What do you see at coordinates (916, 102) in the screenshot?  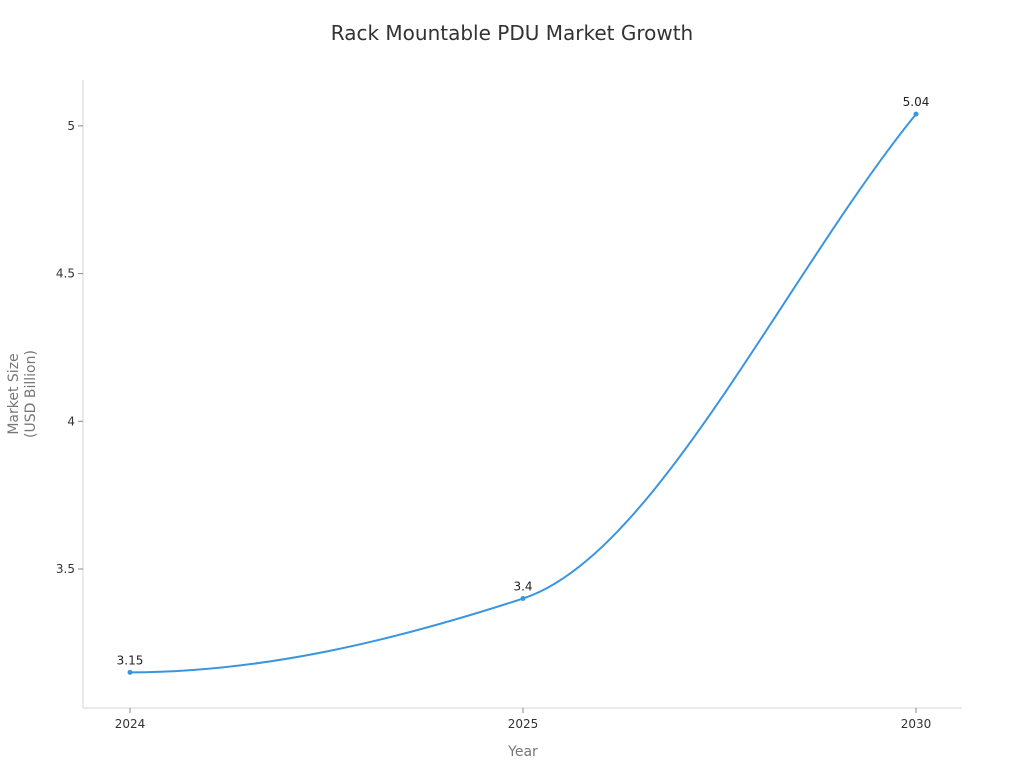 I see `data-label: 5.04` at bounding box center [916, 102].